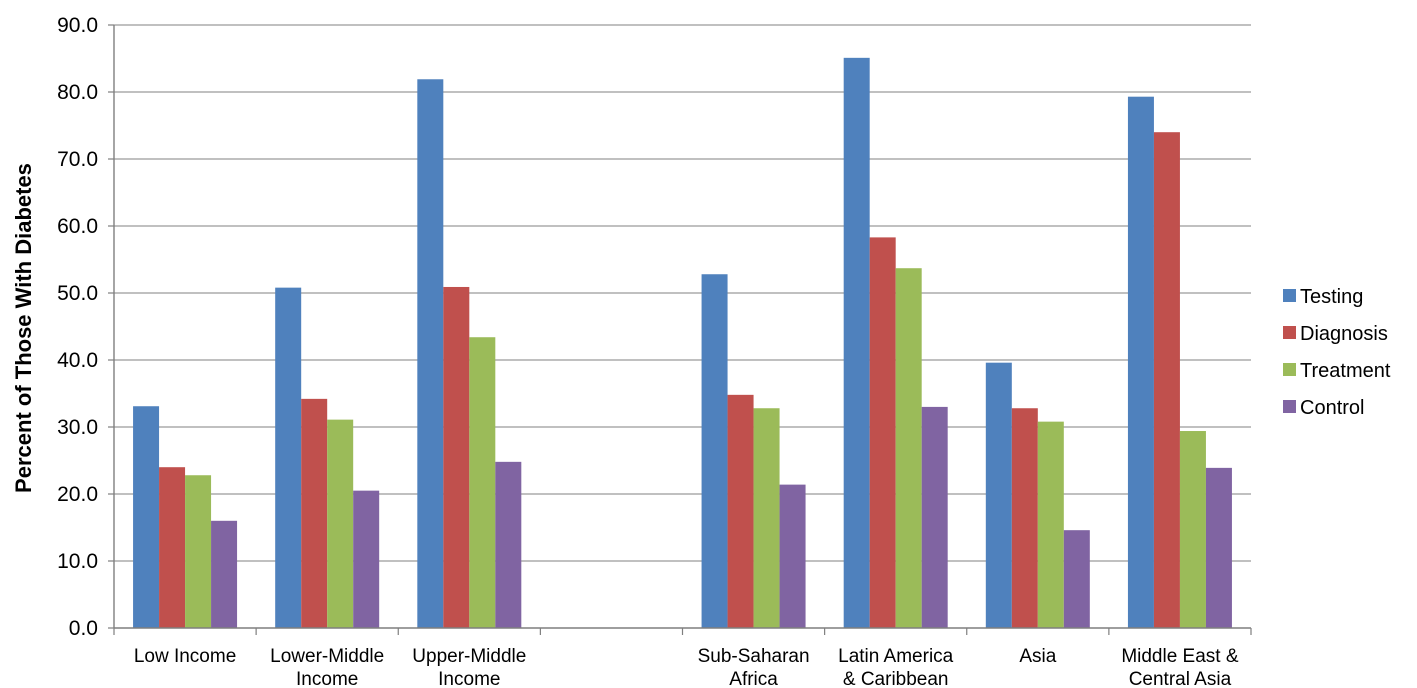 This screenshot has width=1417, height=688. What do you see at coordinates (1331, 297) in the screenshot?
I see `legend-label-testing: Testing` at bounding box center [1331, 297].